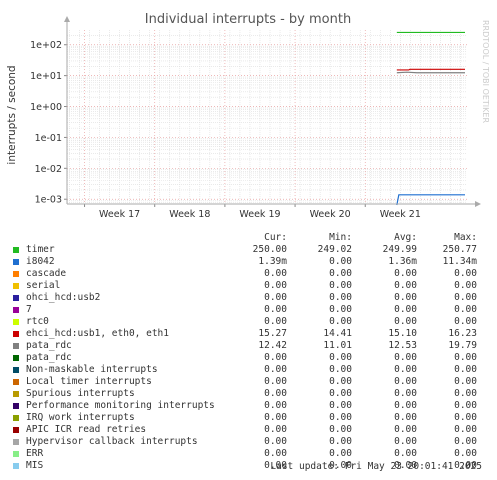 This screenshot has width=497, height=480. What do you see at coordinates (248, 370) in the screenshot?
I see `legend-row: Non-maskable interrupts 0.00 0.00 0.00 0.00` at bounding box center [248, 370].